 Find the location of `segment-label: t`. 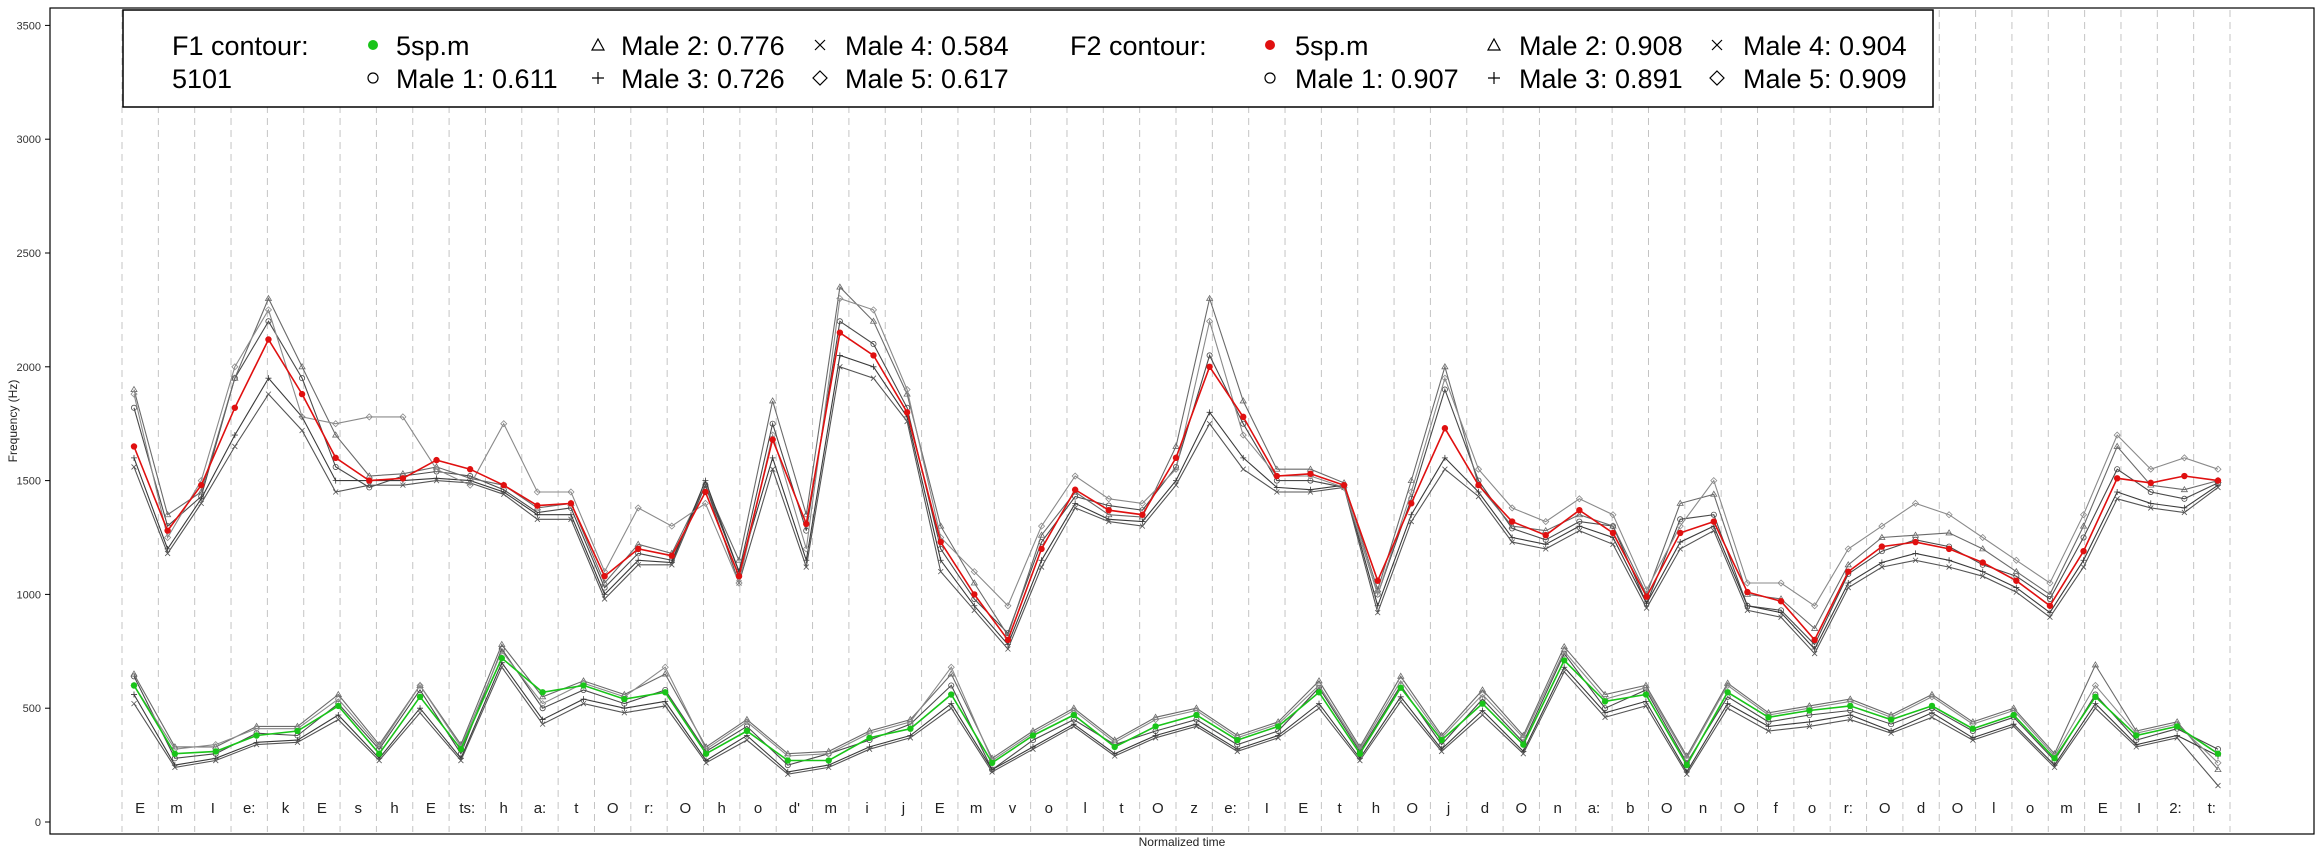

segment-label: t is located at coordinates (1121, 808).